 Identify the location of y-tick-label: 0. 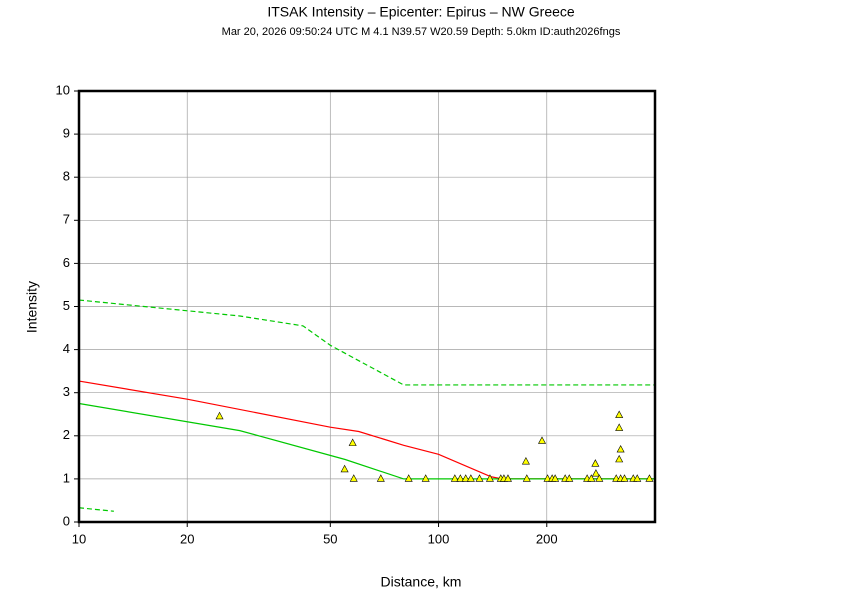
(66, 520).